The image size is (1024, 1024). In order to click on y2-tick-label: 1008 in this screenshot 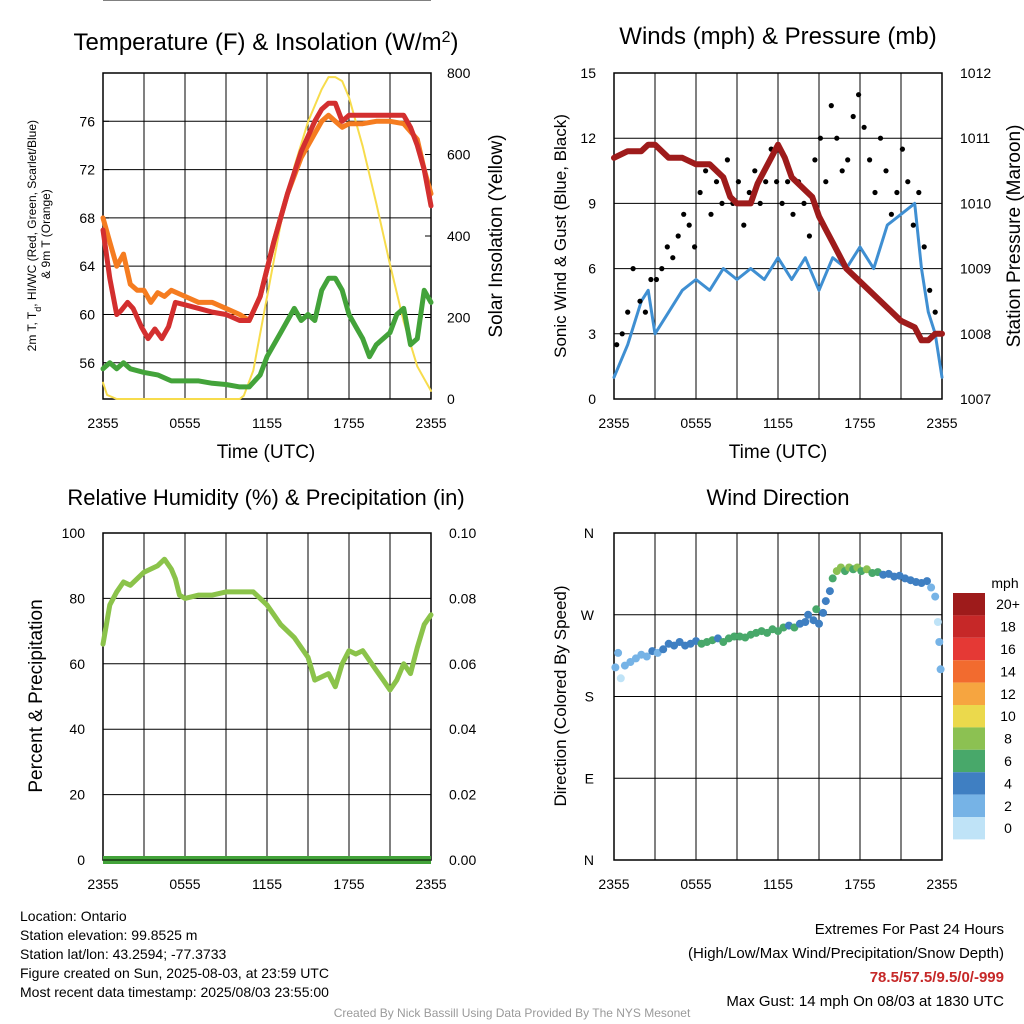, I will do `click(975, 334)`.